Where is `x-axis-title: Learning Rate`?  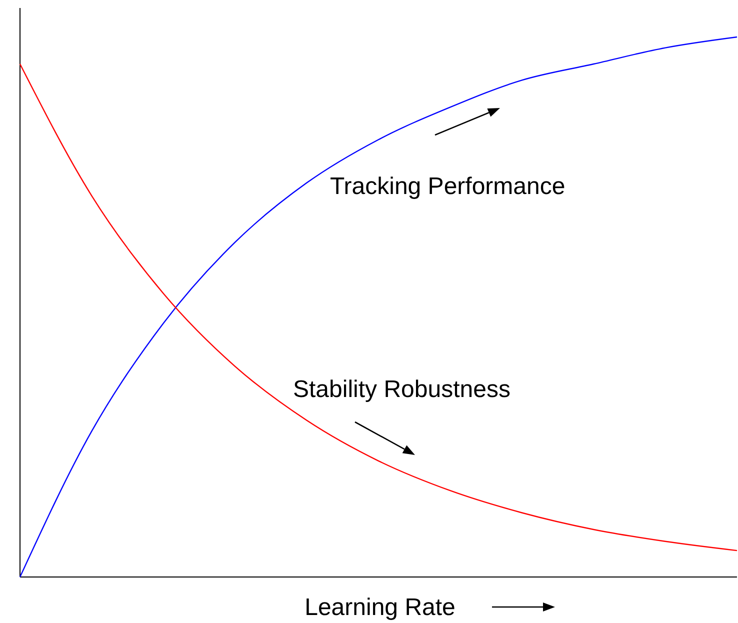 x-axis-title: Learning Rate is located at coordinates (380, 607).